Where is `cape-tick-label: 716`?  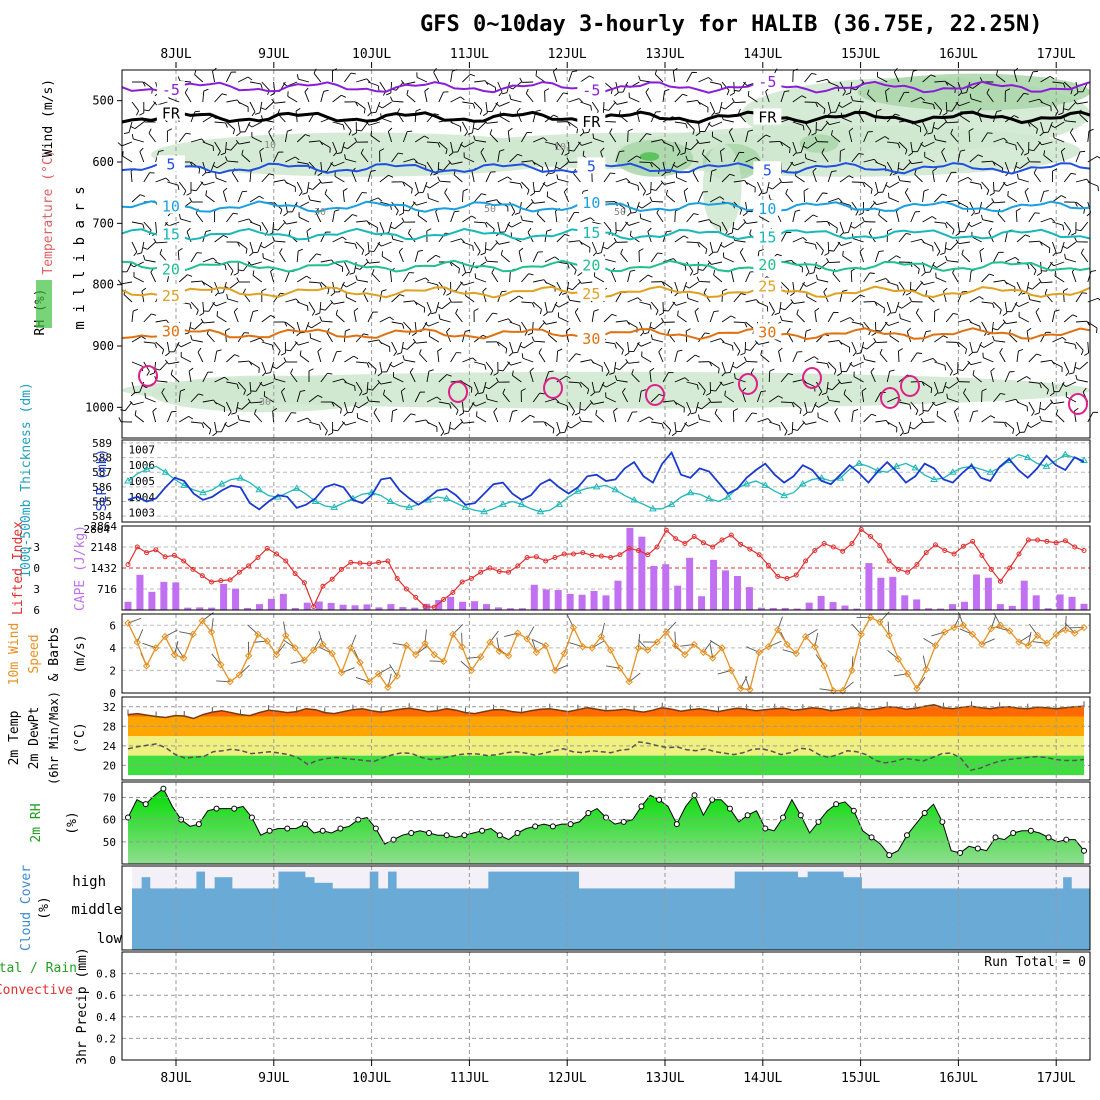
cape-tick-label: 716 is located at coordinates (107, 589).